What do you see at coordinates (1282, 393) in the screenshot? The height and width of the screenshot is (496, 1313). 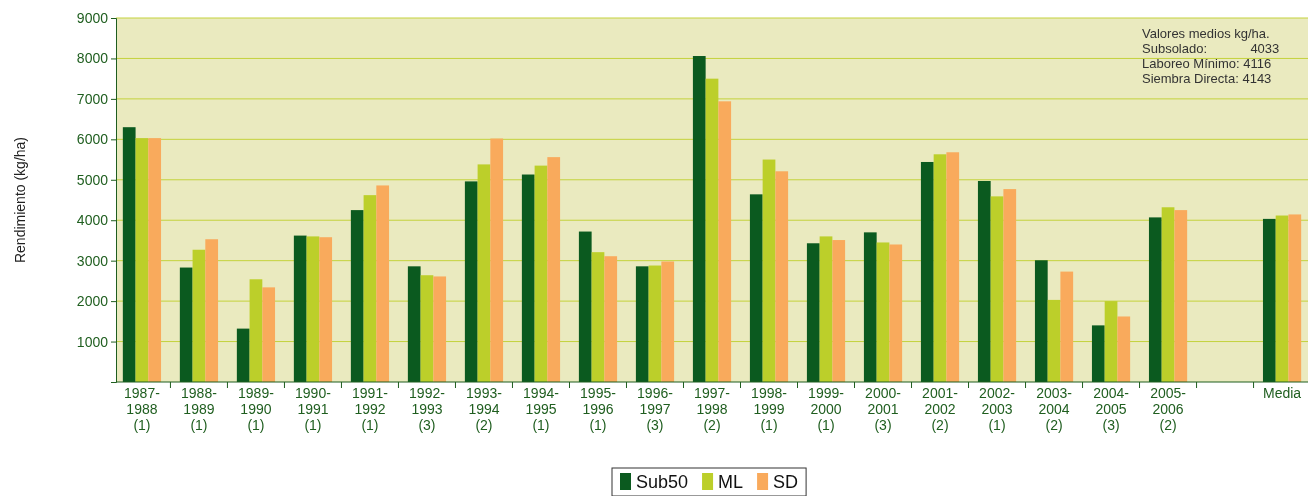 I see `x-tick-label: Media` at bounding box center [1282, 393].